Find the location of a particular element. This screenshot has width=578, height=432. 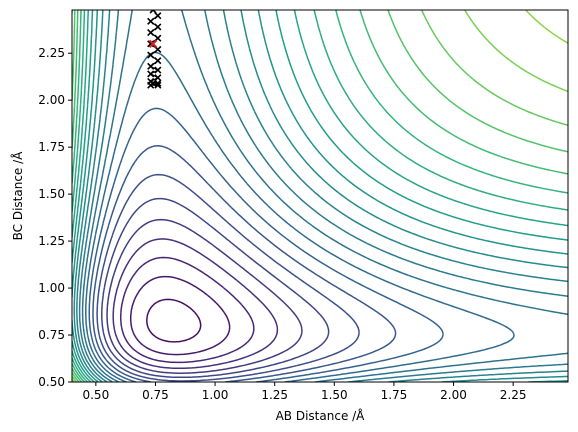

y-tick-label: 1.25 is located at coordinates (51, 241).